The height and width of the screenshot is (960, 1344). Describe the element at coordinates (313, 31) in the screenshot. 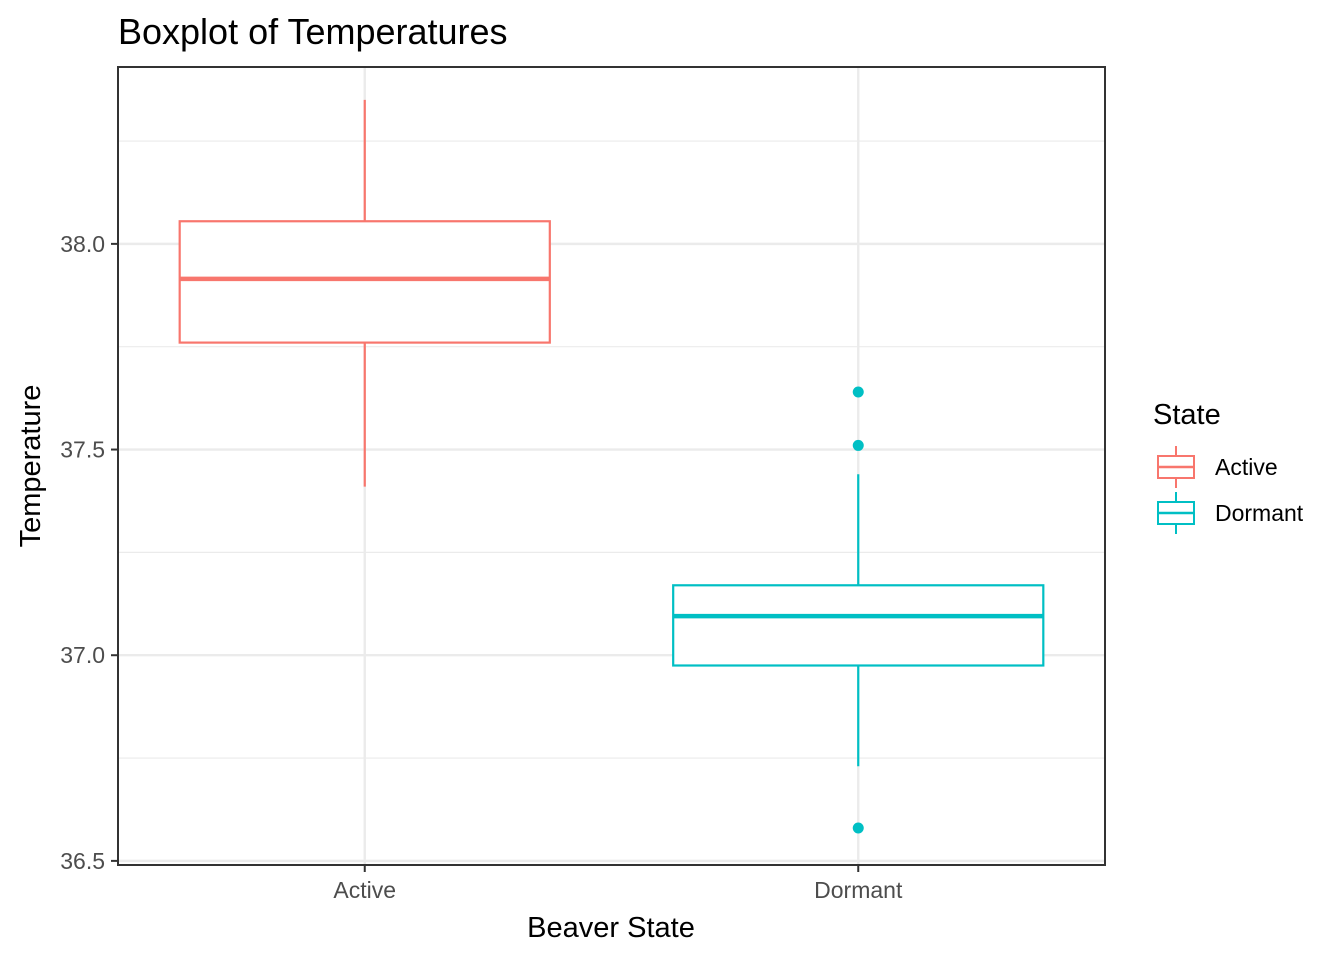

I see `chart-title: Boxplot of Temperatures` at that location.